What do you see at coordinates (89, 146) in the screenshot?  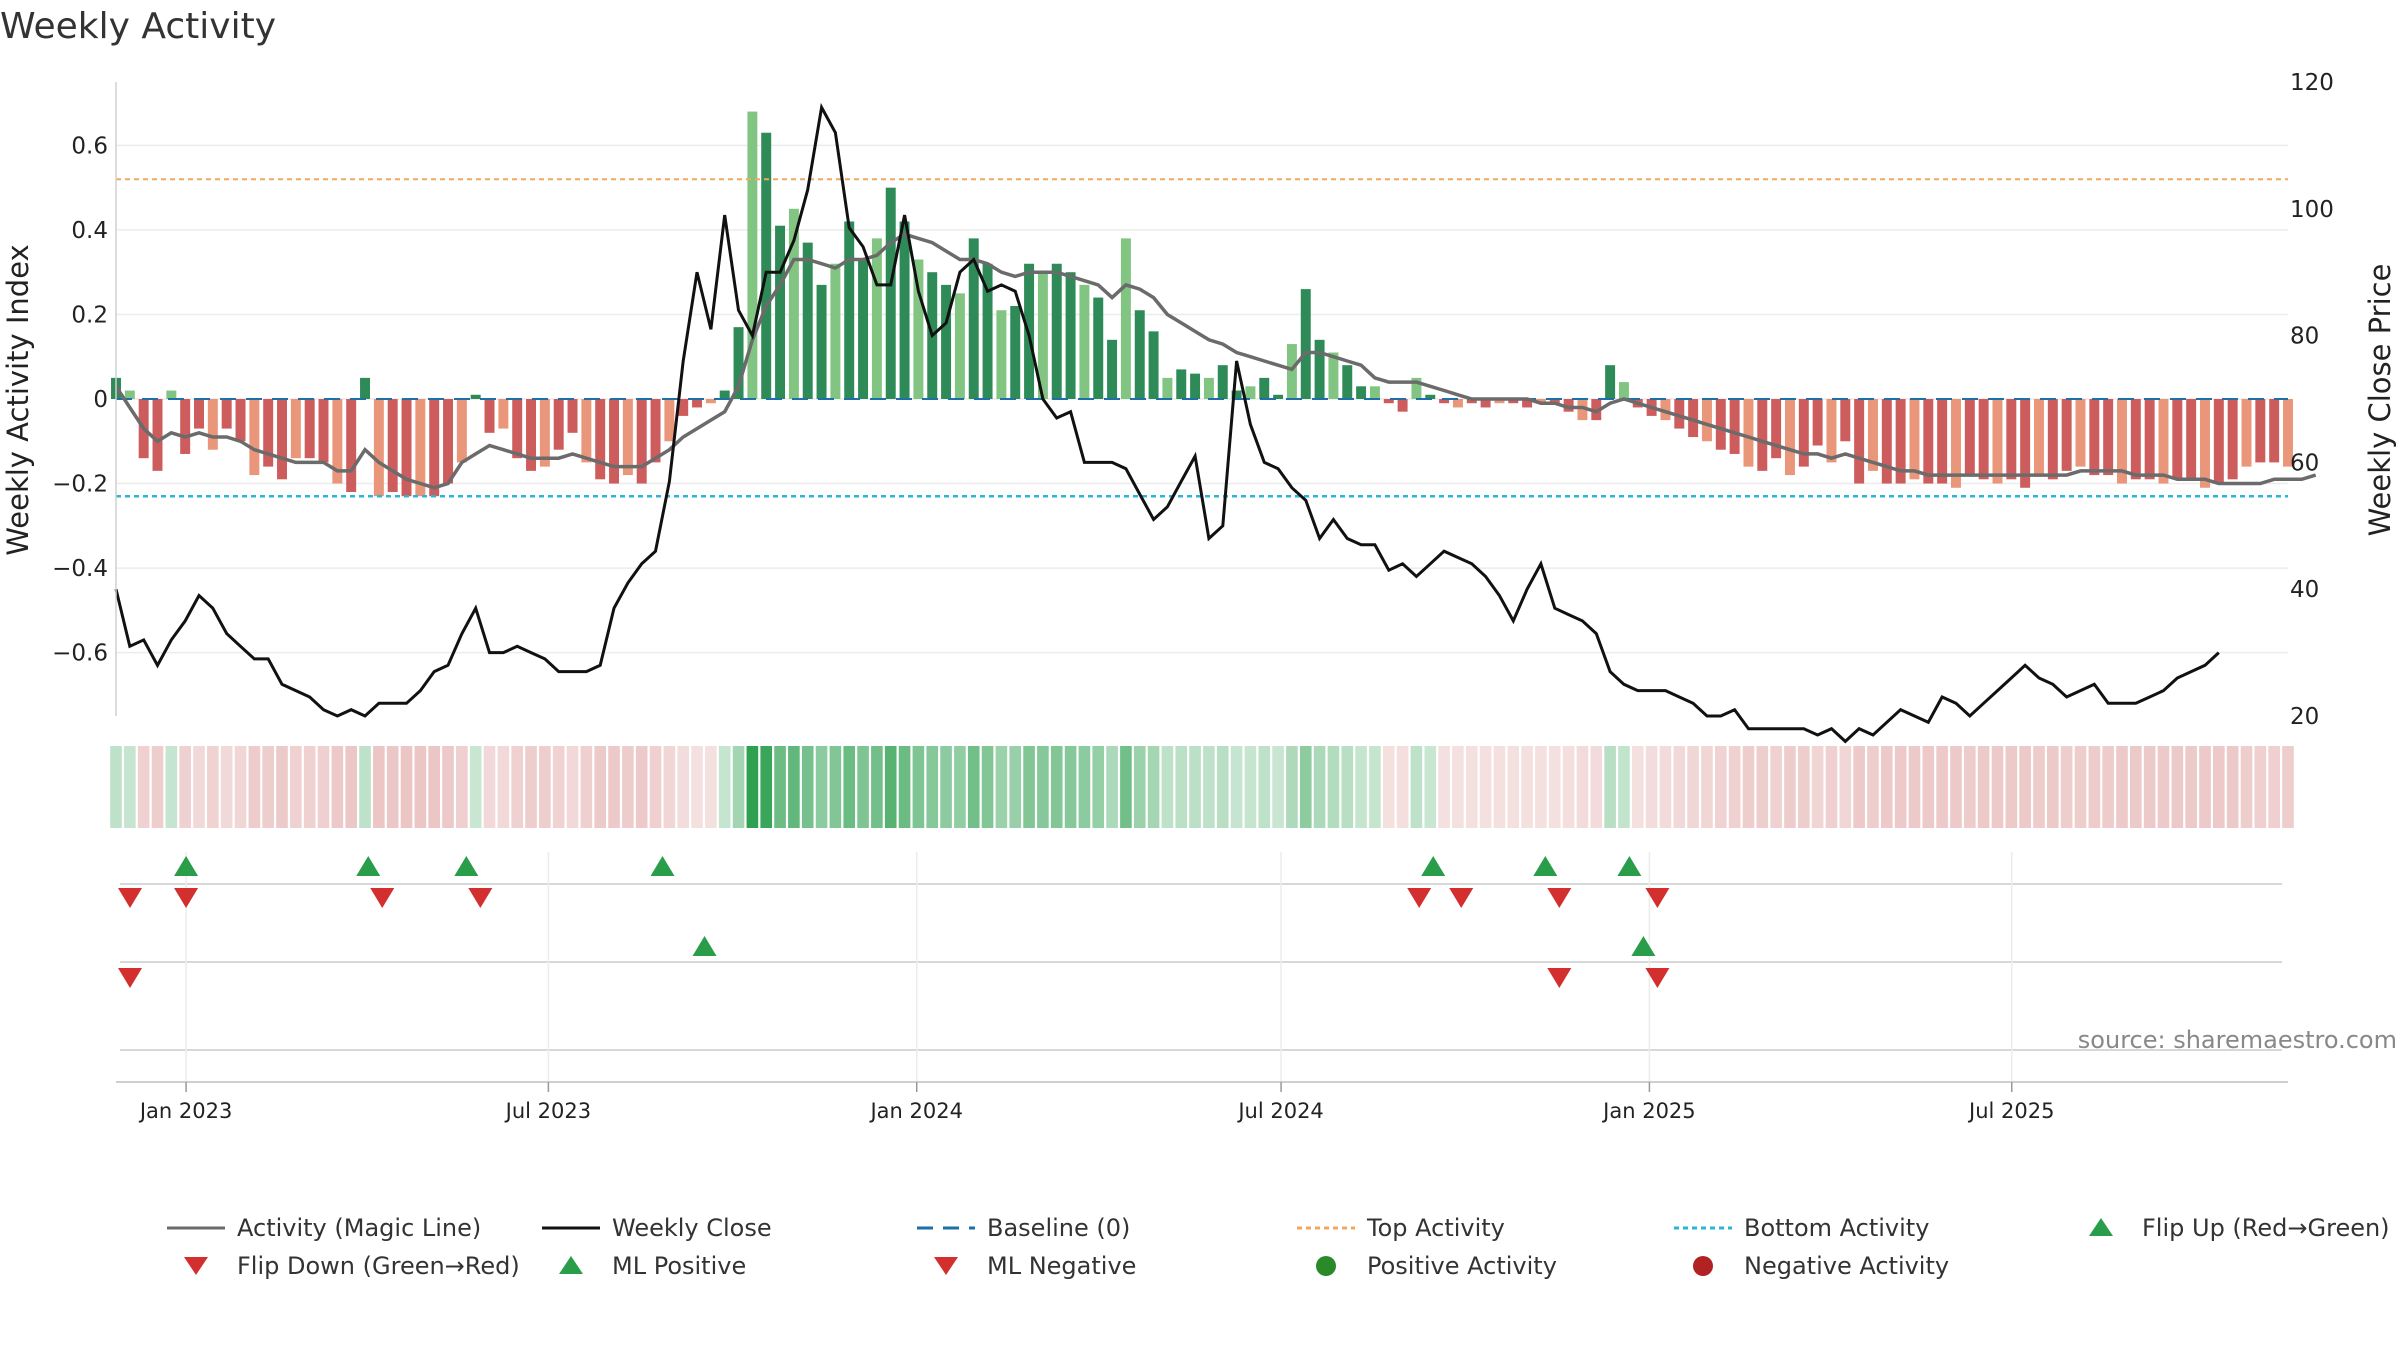 I see `y-left-tick-label: 0.6` at bounding box center [89, 146].